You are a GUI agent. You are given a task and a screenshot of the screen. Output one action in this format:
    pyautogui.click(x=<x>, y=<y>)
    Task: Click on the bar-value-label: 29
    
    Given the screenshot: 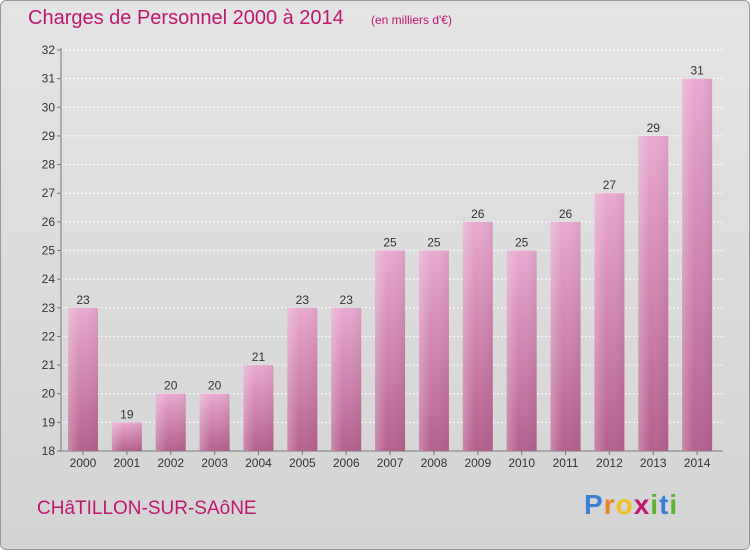 What is the action you would take?
    pyautogui.click(x=654, y=128)
    